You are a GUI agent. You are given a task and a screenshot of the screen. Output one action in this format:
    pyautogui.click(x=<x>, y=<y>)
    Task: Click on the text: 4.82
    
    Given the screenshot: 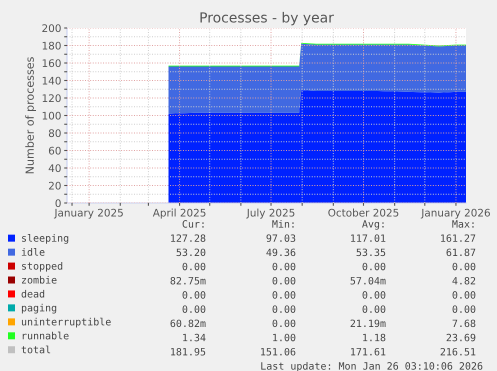 What is the action you would take?
    pyautogui.click(x=464, y=280)
    